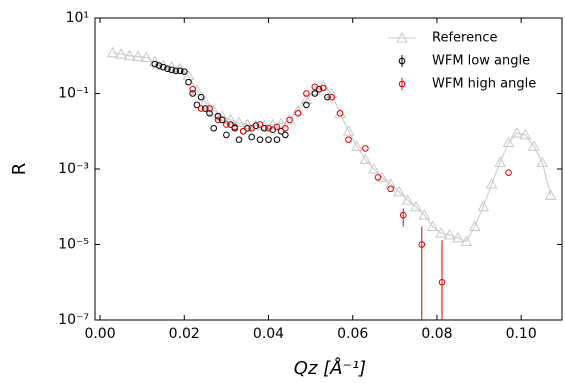 Image resolution: width=565 pixels, height=383 pixels. I want to click on y-tick-label: 10⁻³, so click(73, 169).